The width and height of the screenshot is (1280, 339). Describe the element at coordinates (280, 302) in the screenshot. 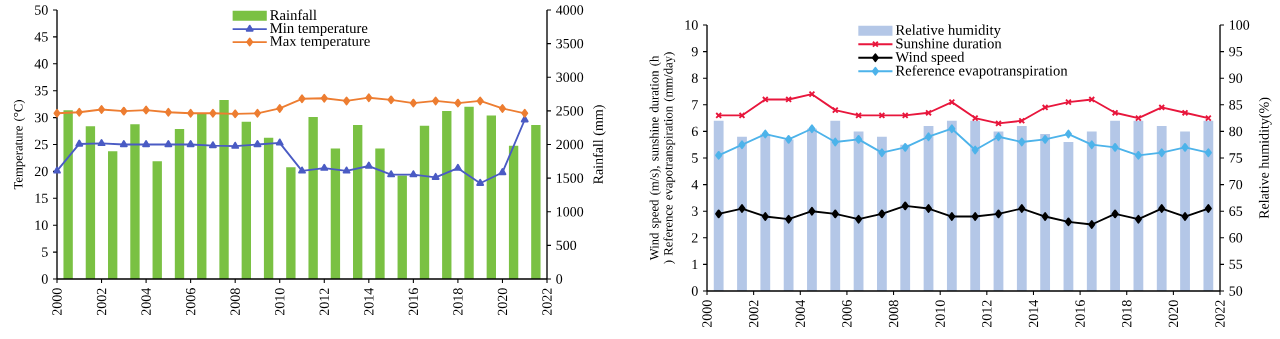

I see `x-tick-label: 2010` at that location.